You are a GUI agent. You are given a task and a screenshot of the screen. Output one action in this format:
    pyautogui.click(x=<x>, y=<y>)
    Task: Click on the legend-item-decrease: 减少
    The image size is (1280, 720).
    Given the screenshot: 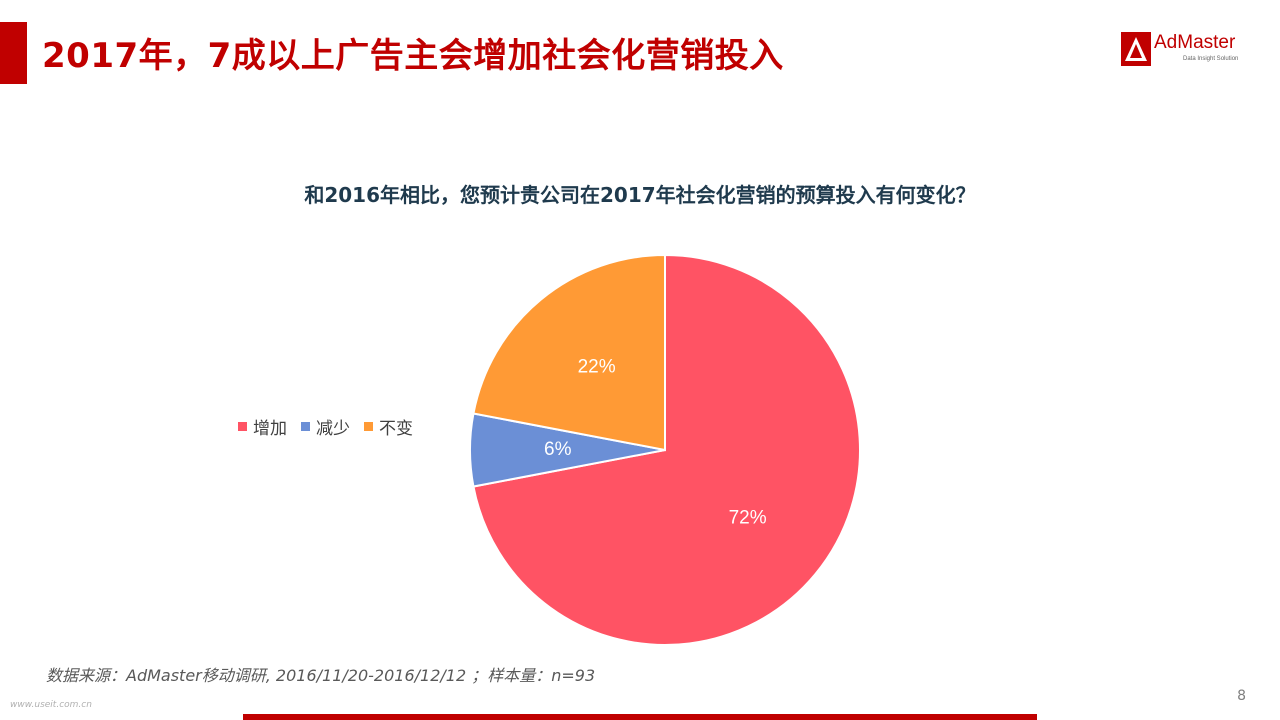 What is the action you would take?
    pyautogui.click(x=325, y=426)
    